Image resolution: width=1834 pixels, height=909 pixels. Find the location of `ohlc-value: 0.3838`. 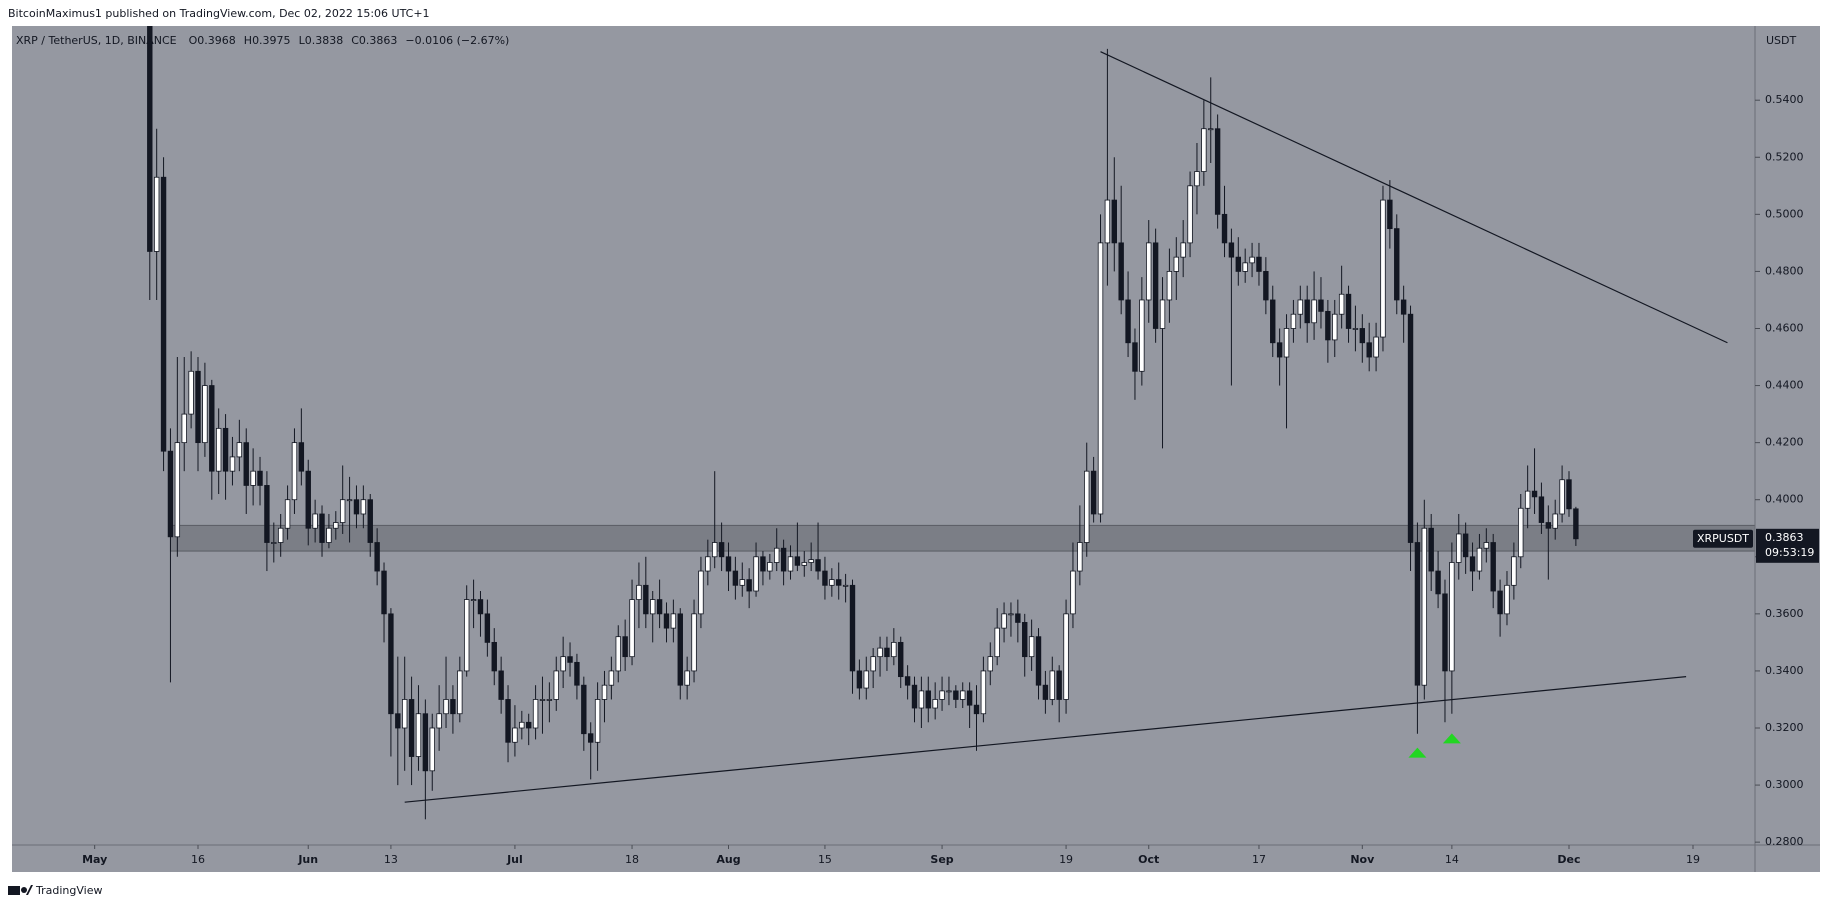

ohlc-value: 0.3838 is located at coordinates (324, 40).